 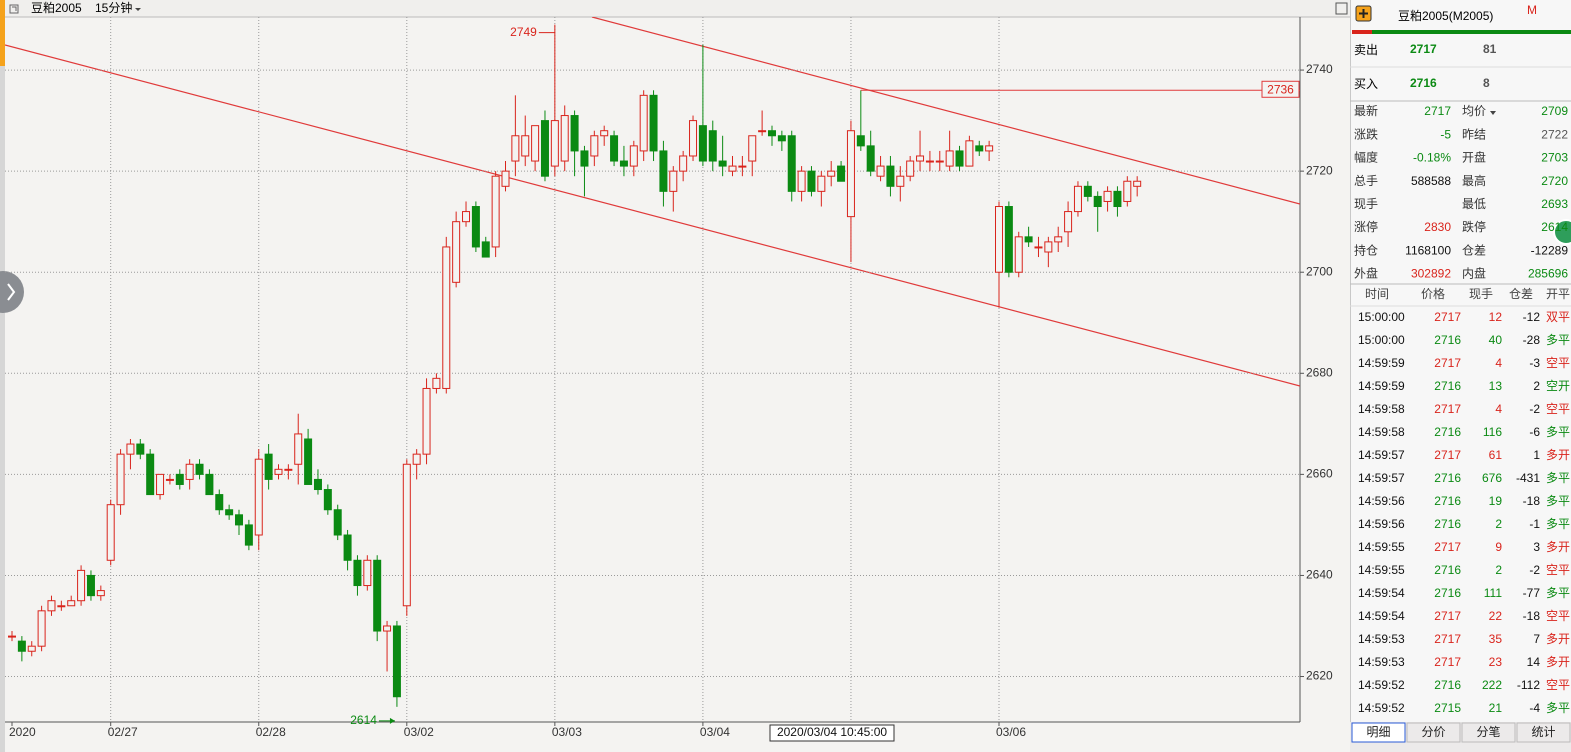 I want to click on trade-cell: 222, so click(x=1492, y=685).